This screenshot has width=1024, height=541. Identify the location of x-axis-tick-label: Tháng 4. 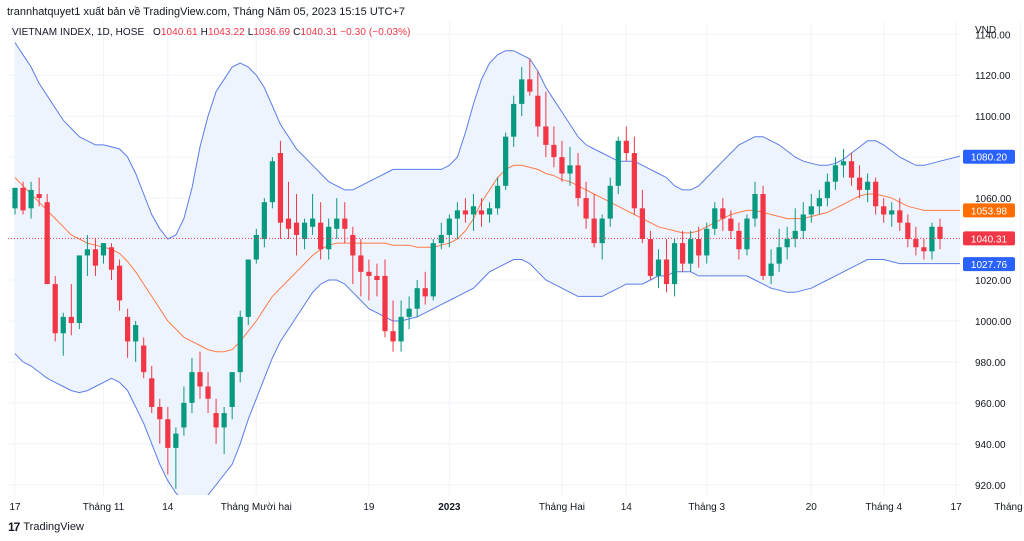
(883, 507).